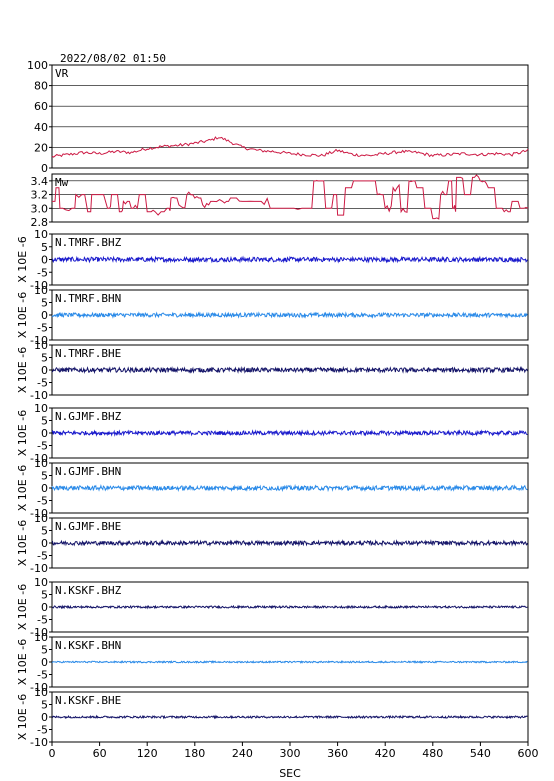 This screenshot has height=781, width=554. I want to click on panel-label: N.GJMF.BHZ, so click(88, 416).